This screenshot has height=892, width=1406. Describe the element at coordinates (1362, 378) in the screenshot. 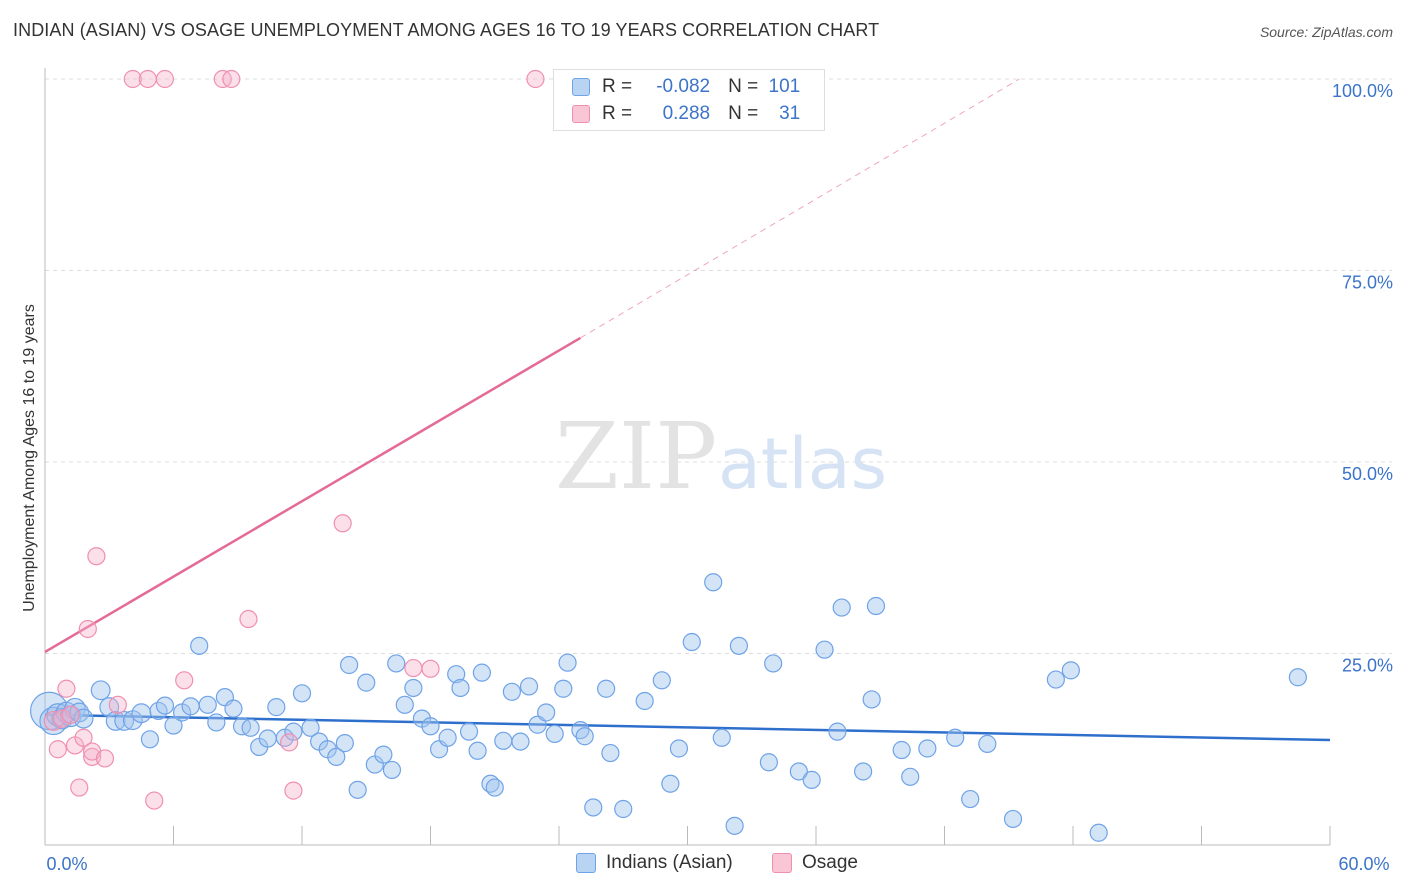

I see `y-axis-tick-labels: 25.0% 50.0% 75.0% 100.0%` at that location.